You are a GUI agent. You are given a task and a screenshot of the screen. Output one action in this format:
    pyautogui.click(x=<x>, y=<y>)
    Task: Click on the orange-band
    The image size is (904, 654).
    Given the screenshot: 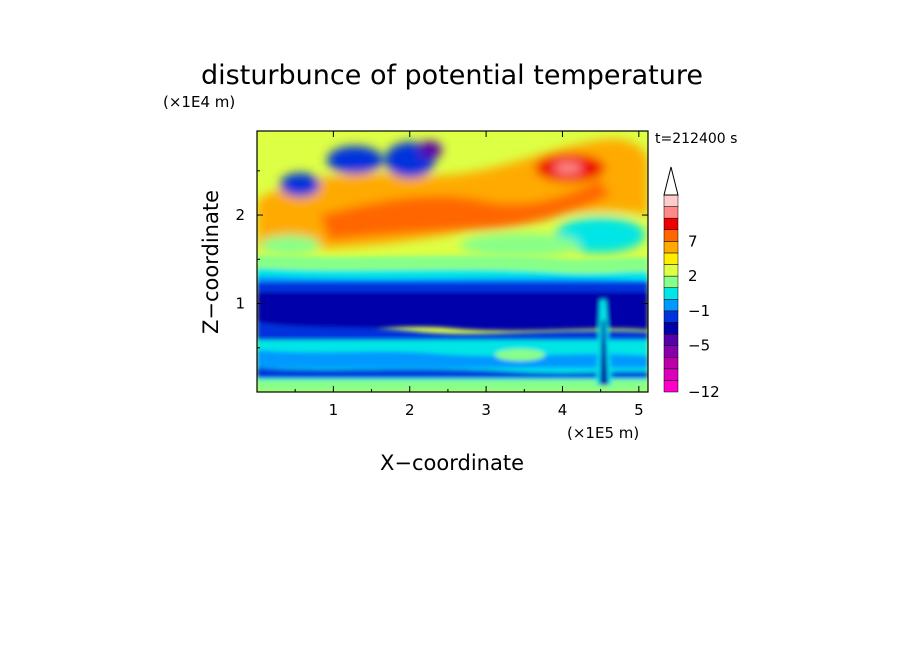 What is the action you would take?
    pyautogui.click(x=465, y=210)
    